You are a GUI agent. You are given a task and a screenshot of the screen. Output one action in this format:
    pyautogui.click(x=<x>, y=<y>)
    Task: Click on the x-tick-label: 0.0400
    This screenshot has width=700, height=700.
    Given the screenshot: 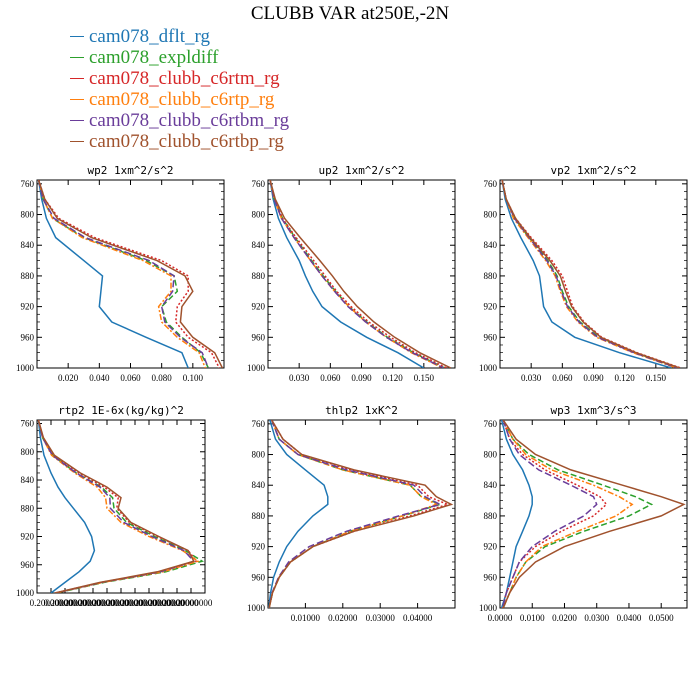 What is the action you would take?
    pyautogui.click(x=629, y=618)
    